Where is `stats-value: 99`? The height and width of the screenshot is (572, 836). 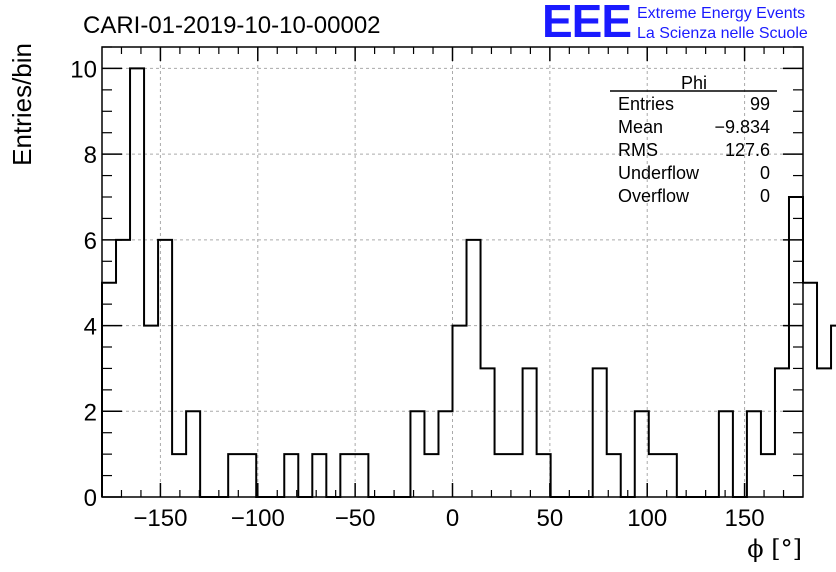 stats-value: 99 is located at coordinates (760, 104).